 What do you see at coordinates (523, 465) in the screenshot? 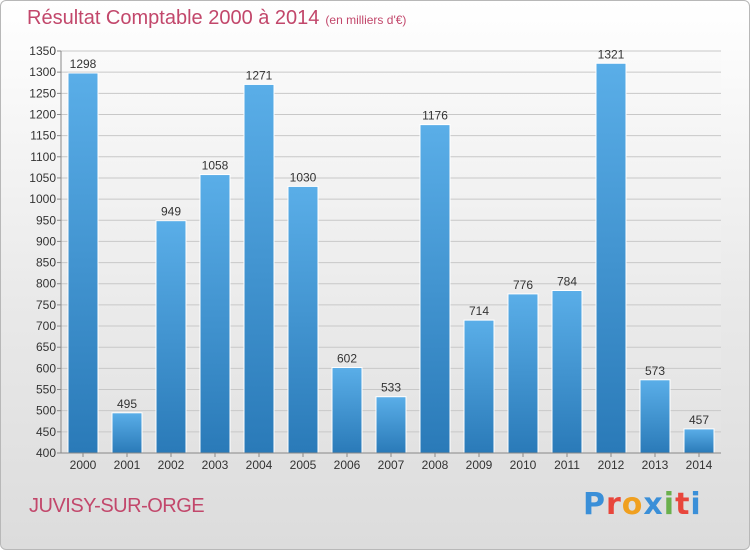
I see `x-tick-label: 2010` at bounding box center [523, 465].